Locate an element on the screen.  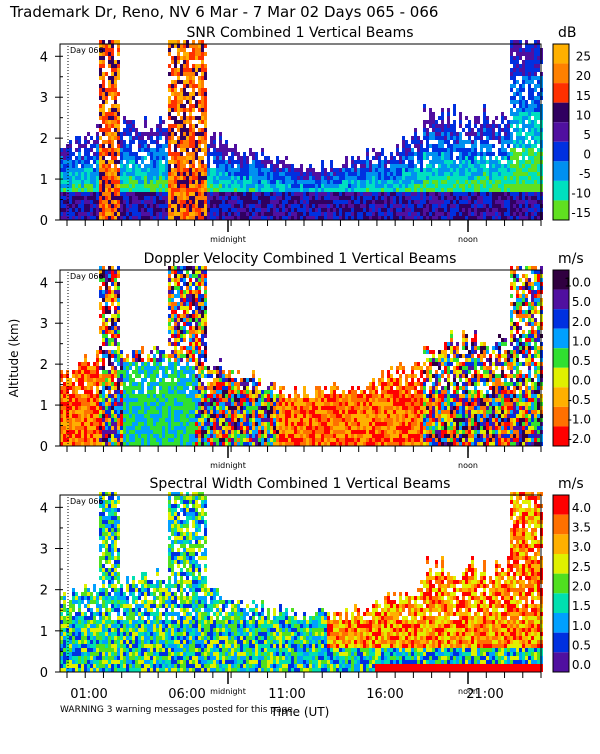
panel-title: Spectral Width Combined 1 Vertical Beams is located at coordinates (300, 484).